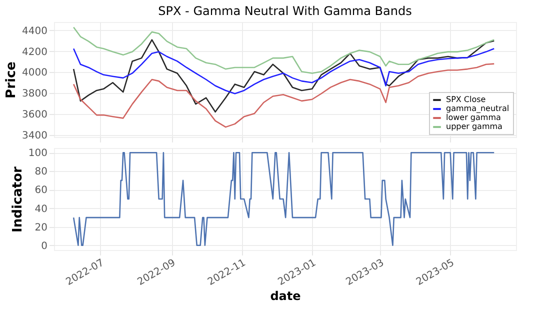 The image size is (547, 330). Describe the element at coordinates (18, 199) in the screenshot. I see `y-axis-title: Indicator` at that location.